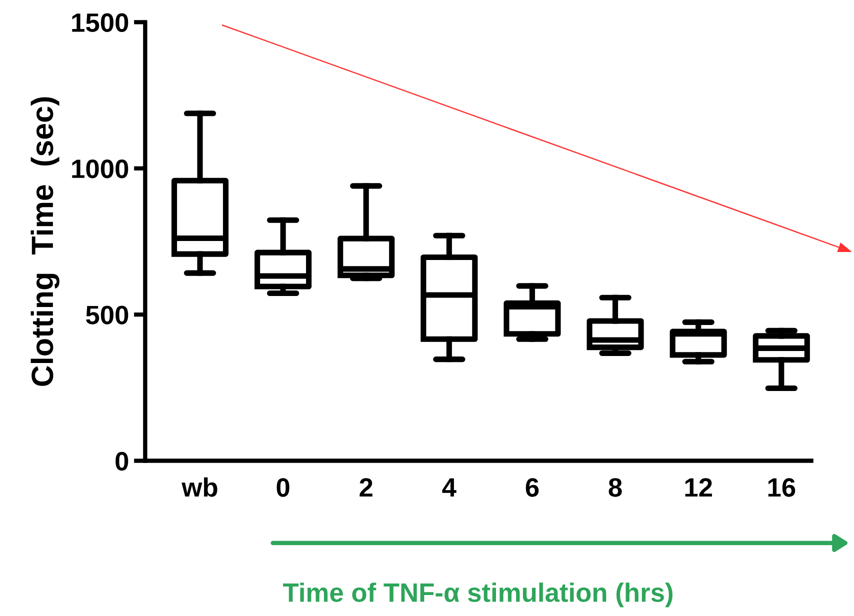 Image resolution: width=854 pixels, height=616 pixels. What do you see at coordinates (532, 487) in the screenshot?
I see `x-tick-label: 6` at bounding box center [532, 487].